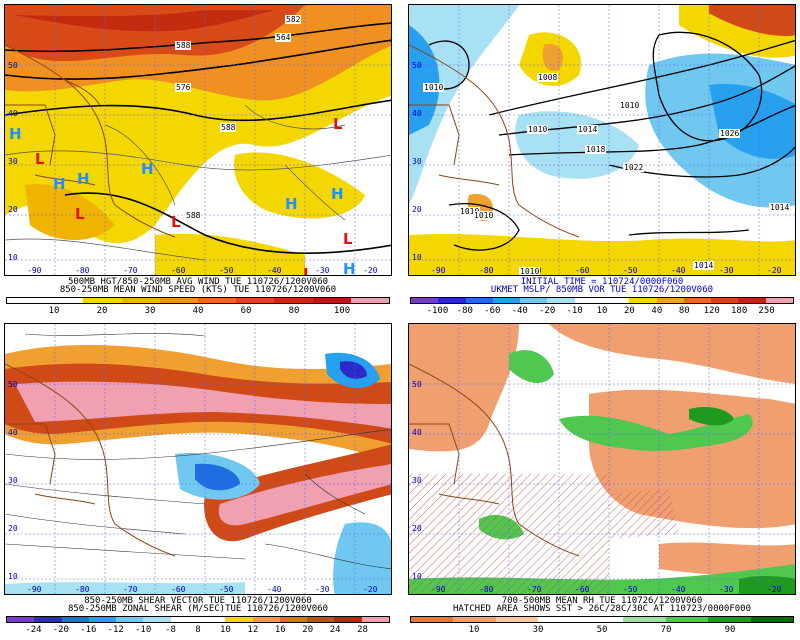 The image size is (800, 640). Describe the element at coordinates (115, 630) in the screenshot. I see `colorbar-tick-label: -12` at that location.